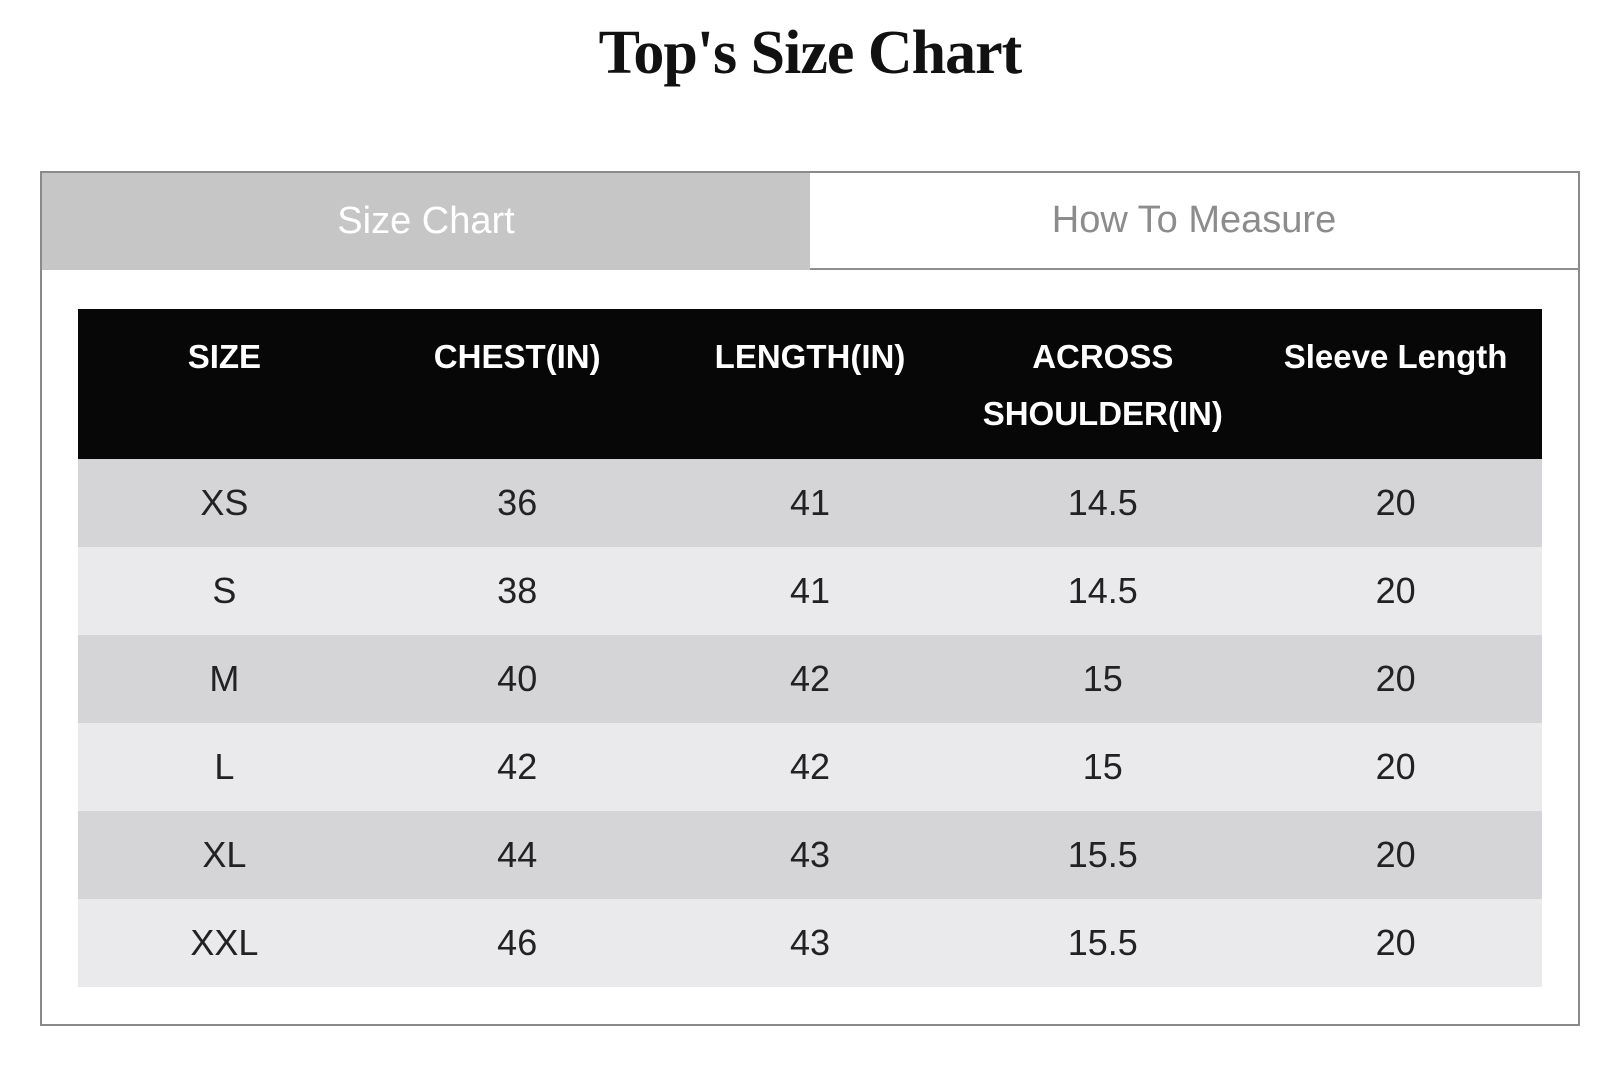 The image size is (1620, 1069). What do you see at coordinates (517, 590) in the screenshot?
I see `cell-chest: 38` at bounding box center [517, 590].